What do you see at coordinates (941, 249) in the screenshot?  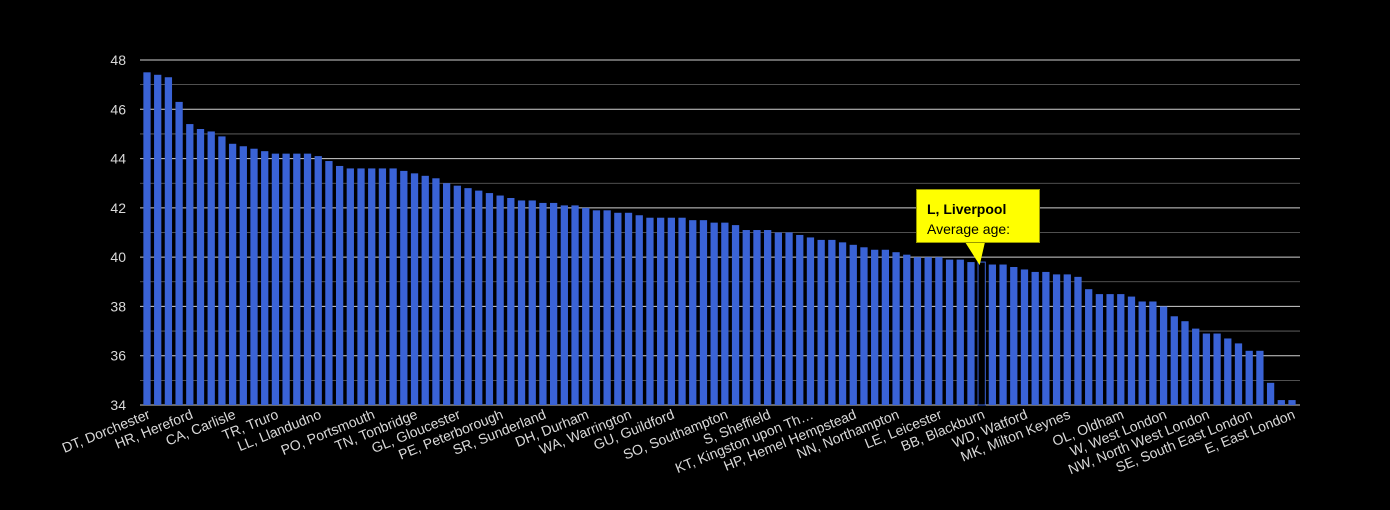 I see `tooltip-value: 39.8` at bounding box center [941, 249].